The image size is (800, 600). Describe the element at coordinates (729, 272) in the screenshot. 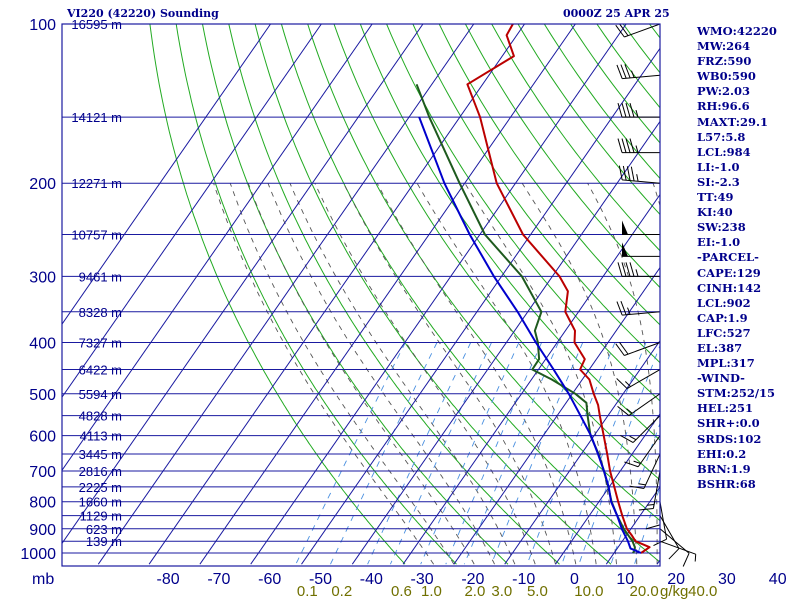

I see `index-item: CAPE:129` at that location.